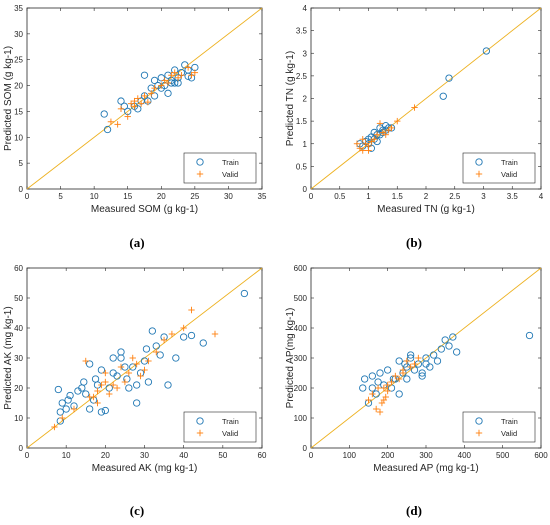 This screenshot has width=550, height=525. Describe the element at coordinates (414, 510) in the screenshot. I see `panel-caption: (d)` at that location.